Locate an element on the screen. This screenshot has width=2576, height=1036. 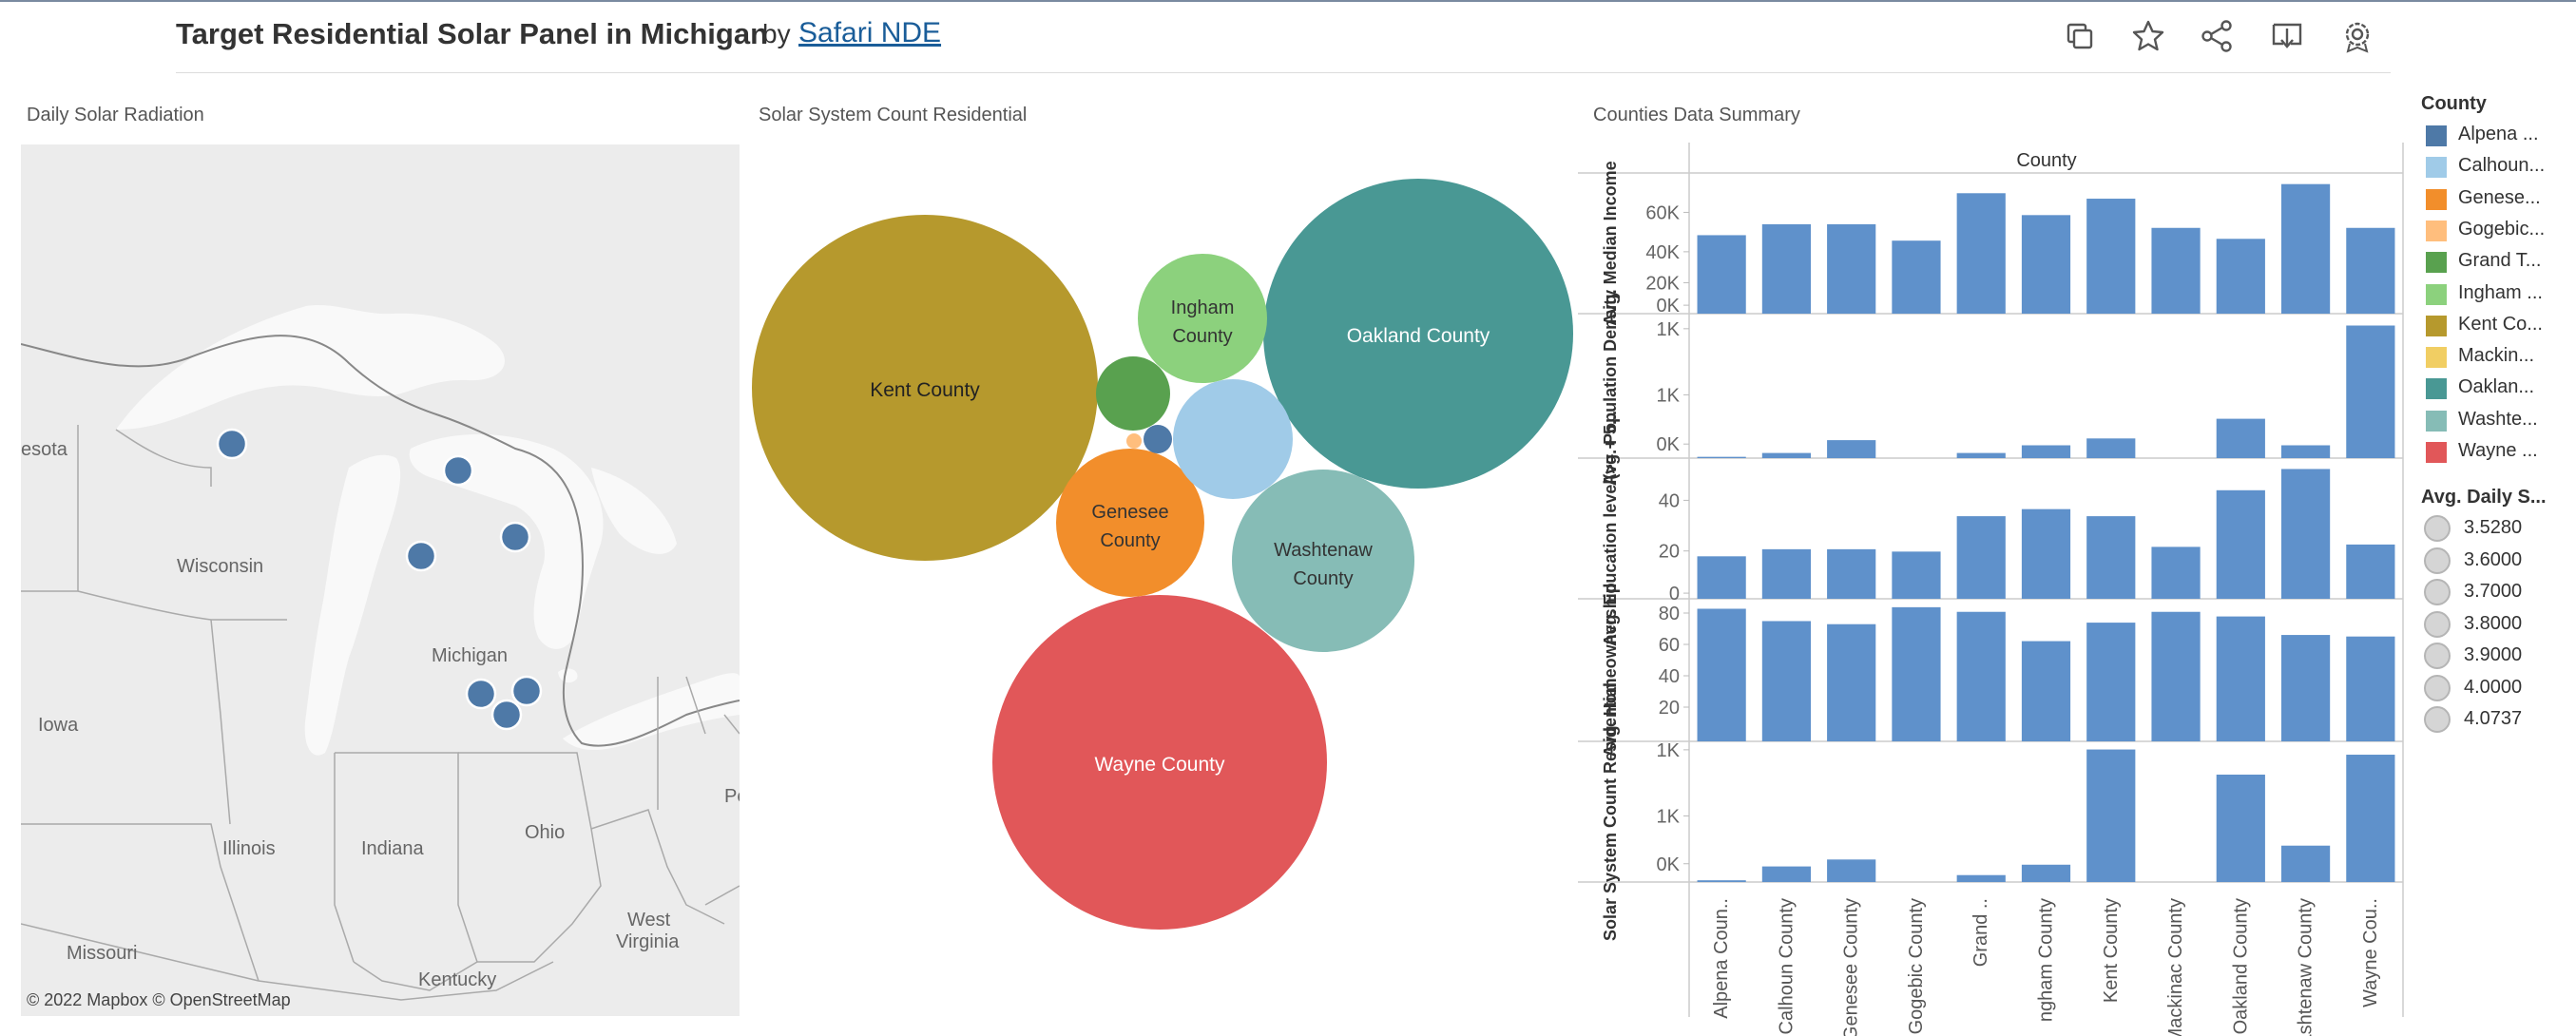
bubble-genesee-county: Genesee County is located at coordinates (1130, 523).